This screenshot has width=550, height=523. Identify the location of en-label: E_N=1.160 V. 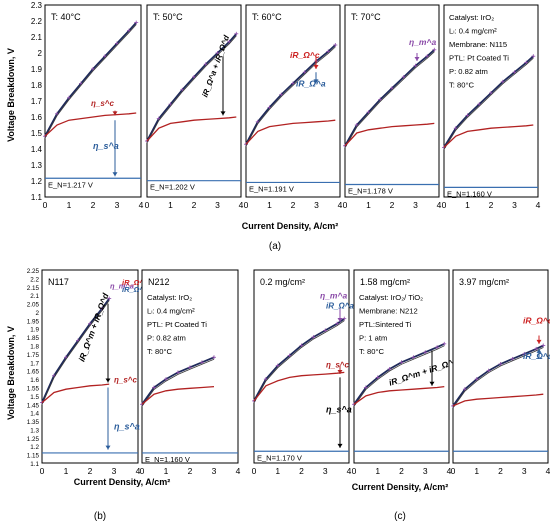
(469, 193).